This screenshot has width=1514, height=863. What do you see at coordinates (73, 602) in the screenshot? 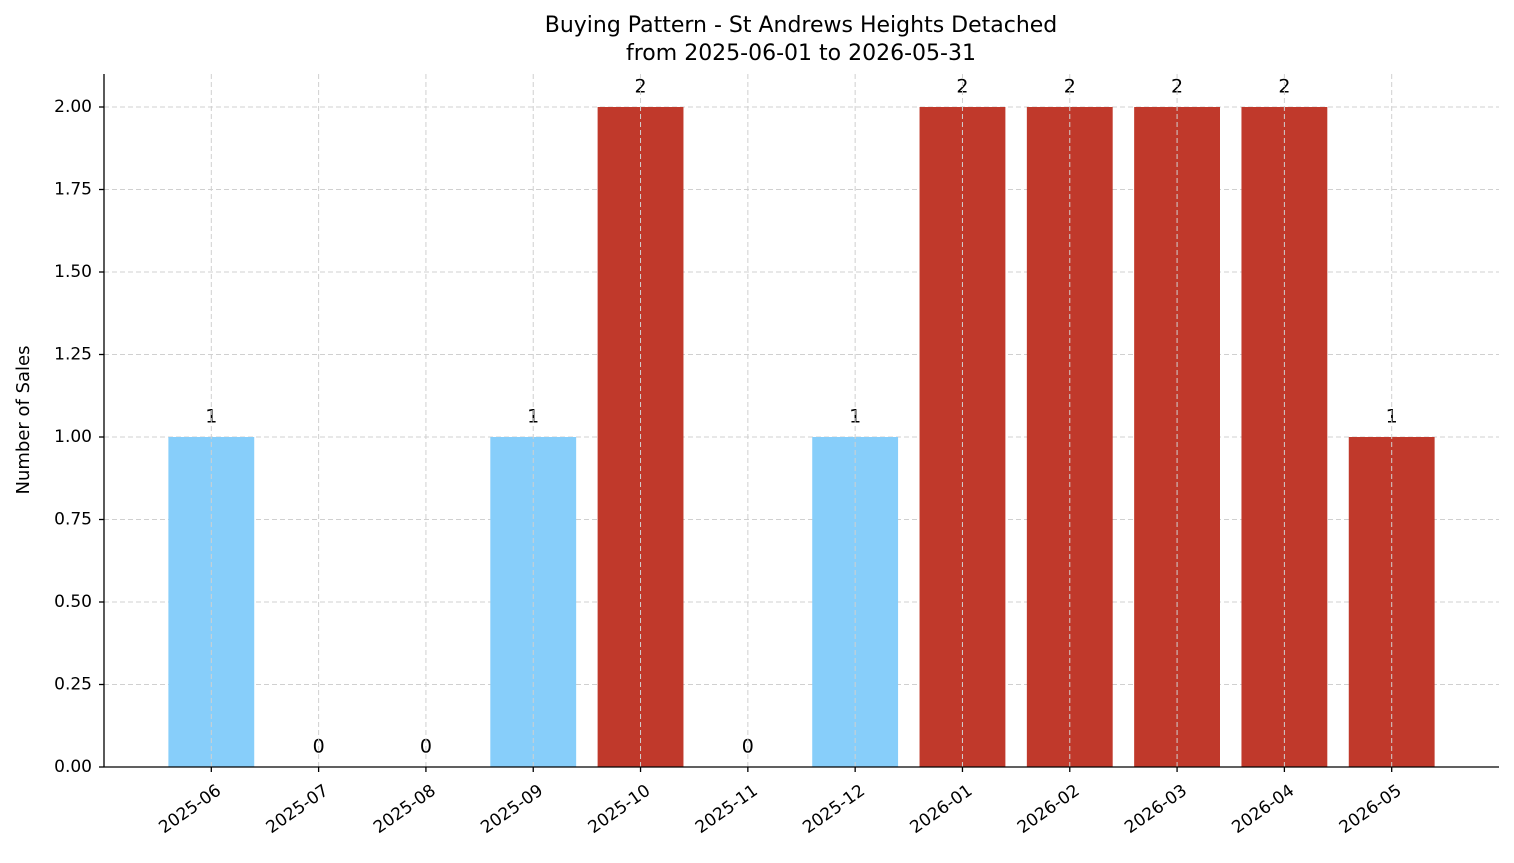
I see `y-tick-label: 0.50` at bounding box center [73, 602].